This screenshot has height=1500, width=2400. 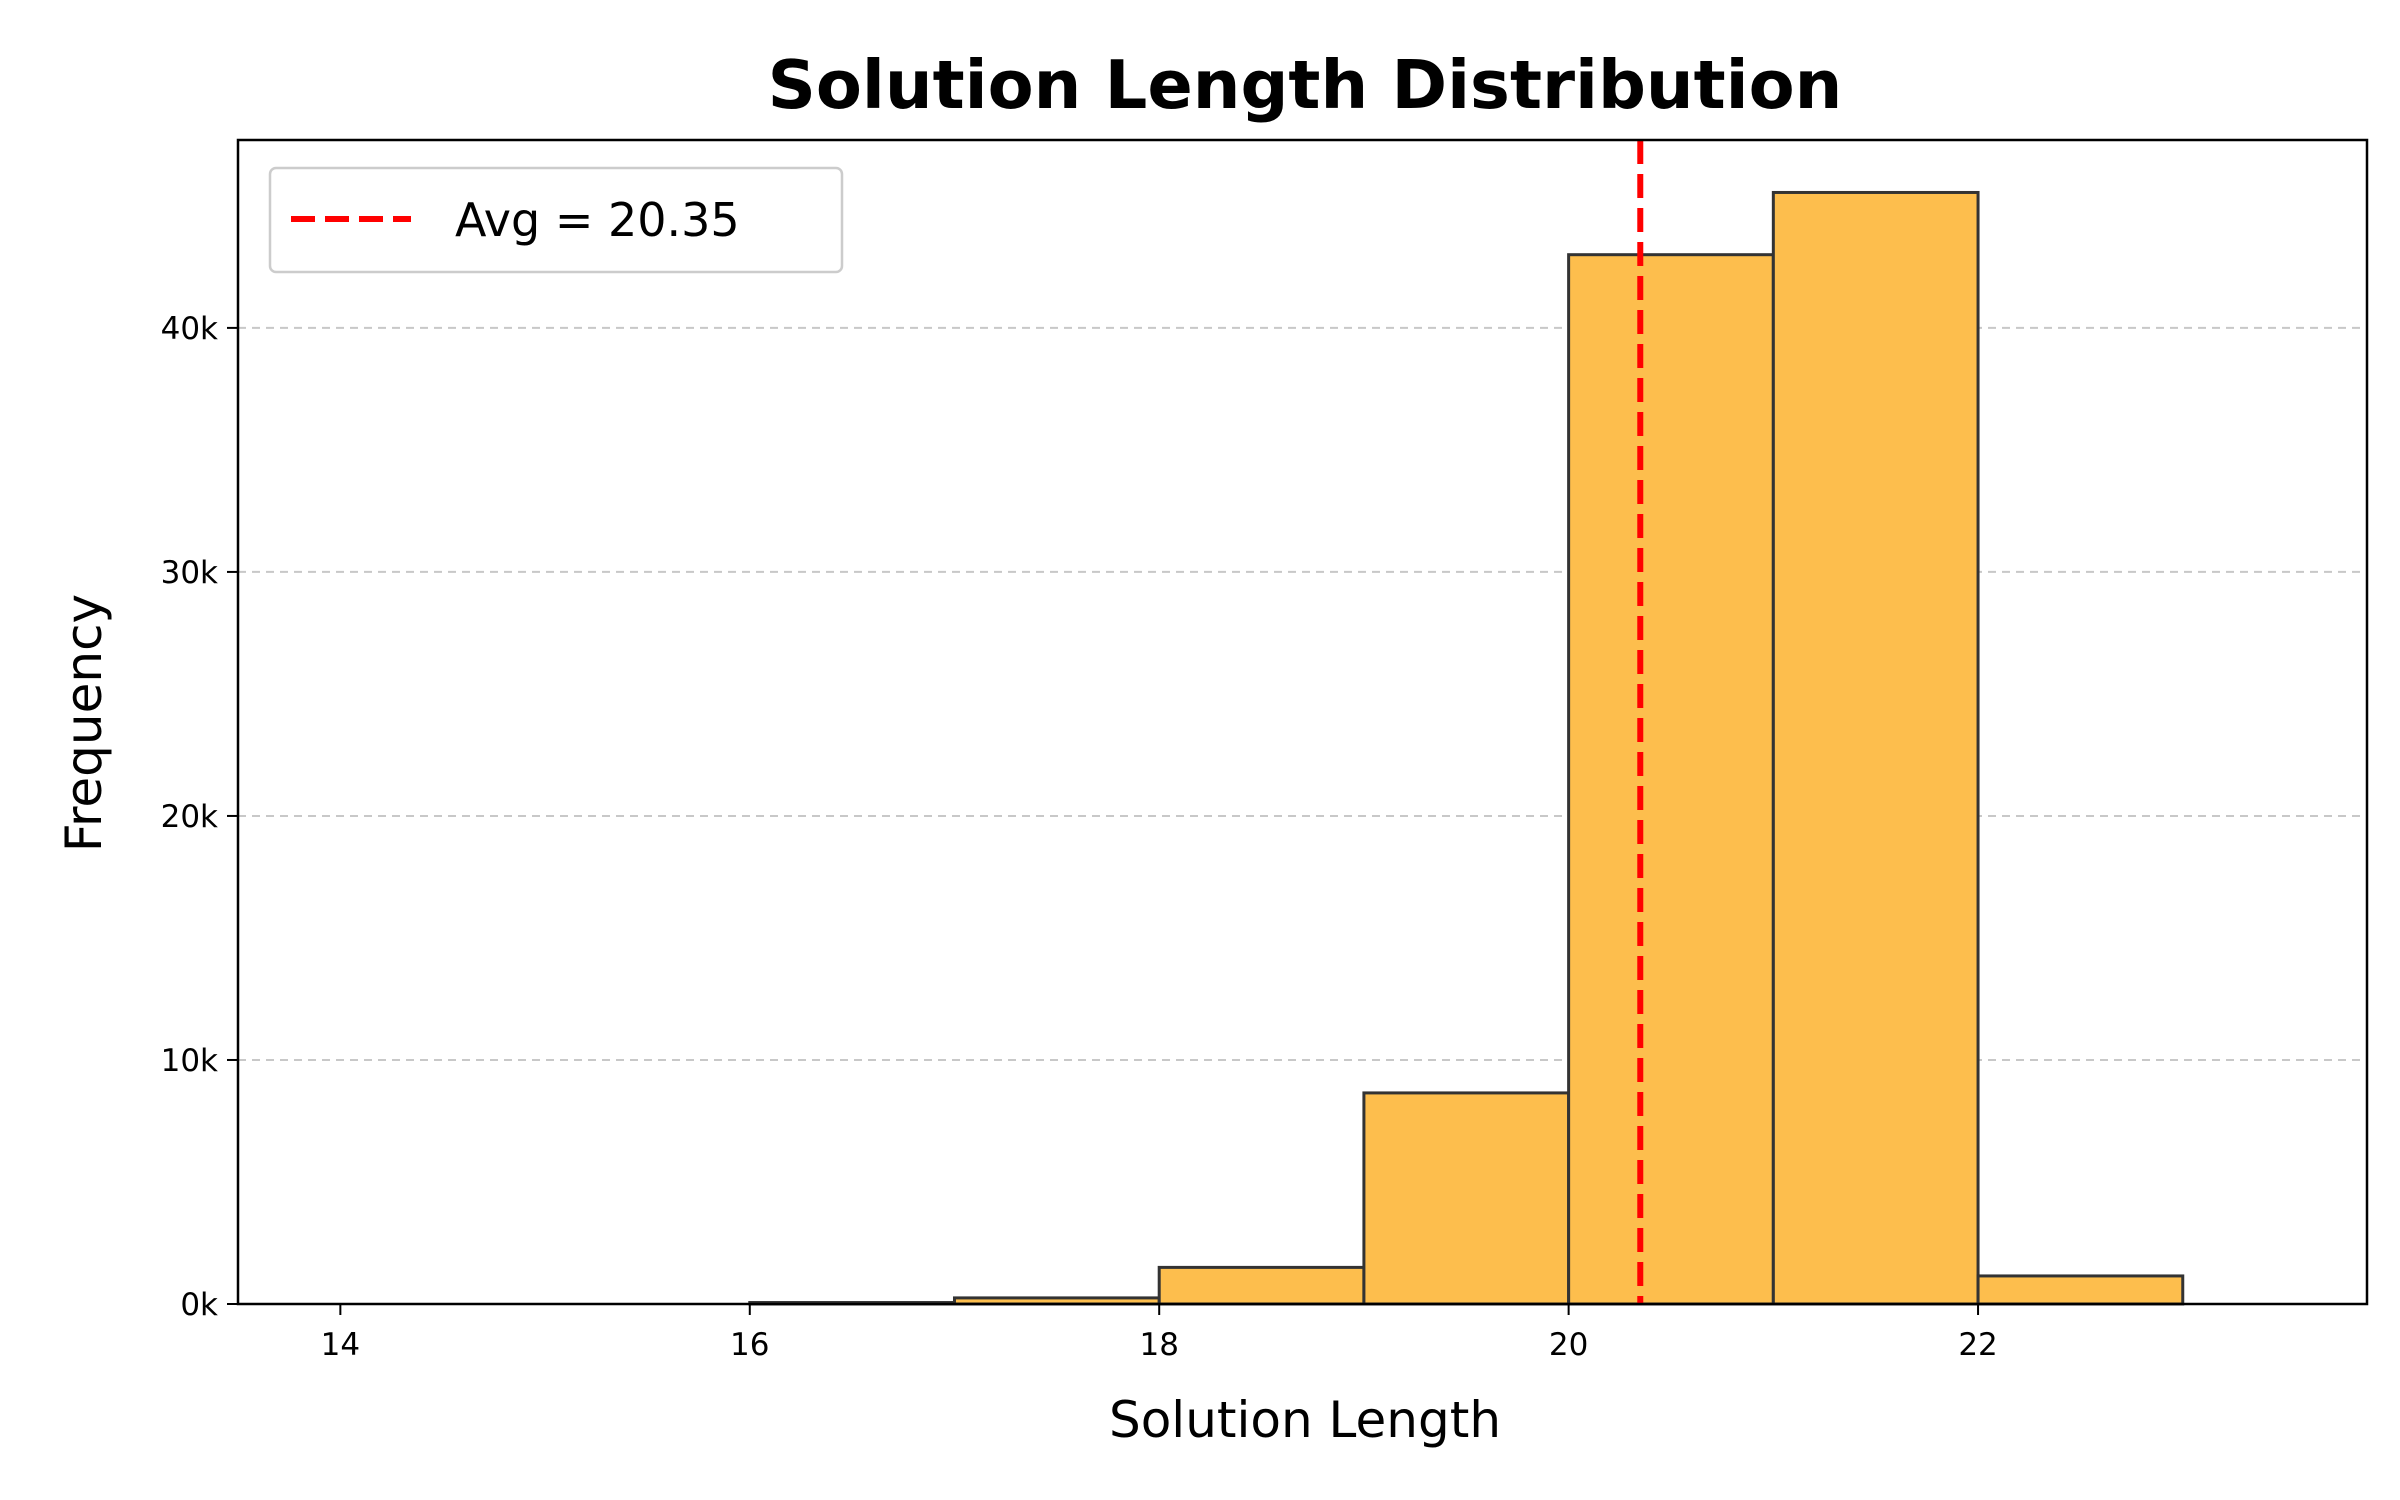 What do you see at coordinates (1158, 1345) in the screenshot?
I see `x-tick-label-2: 18` at bounding box center [1158, 1345].